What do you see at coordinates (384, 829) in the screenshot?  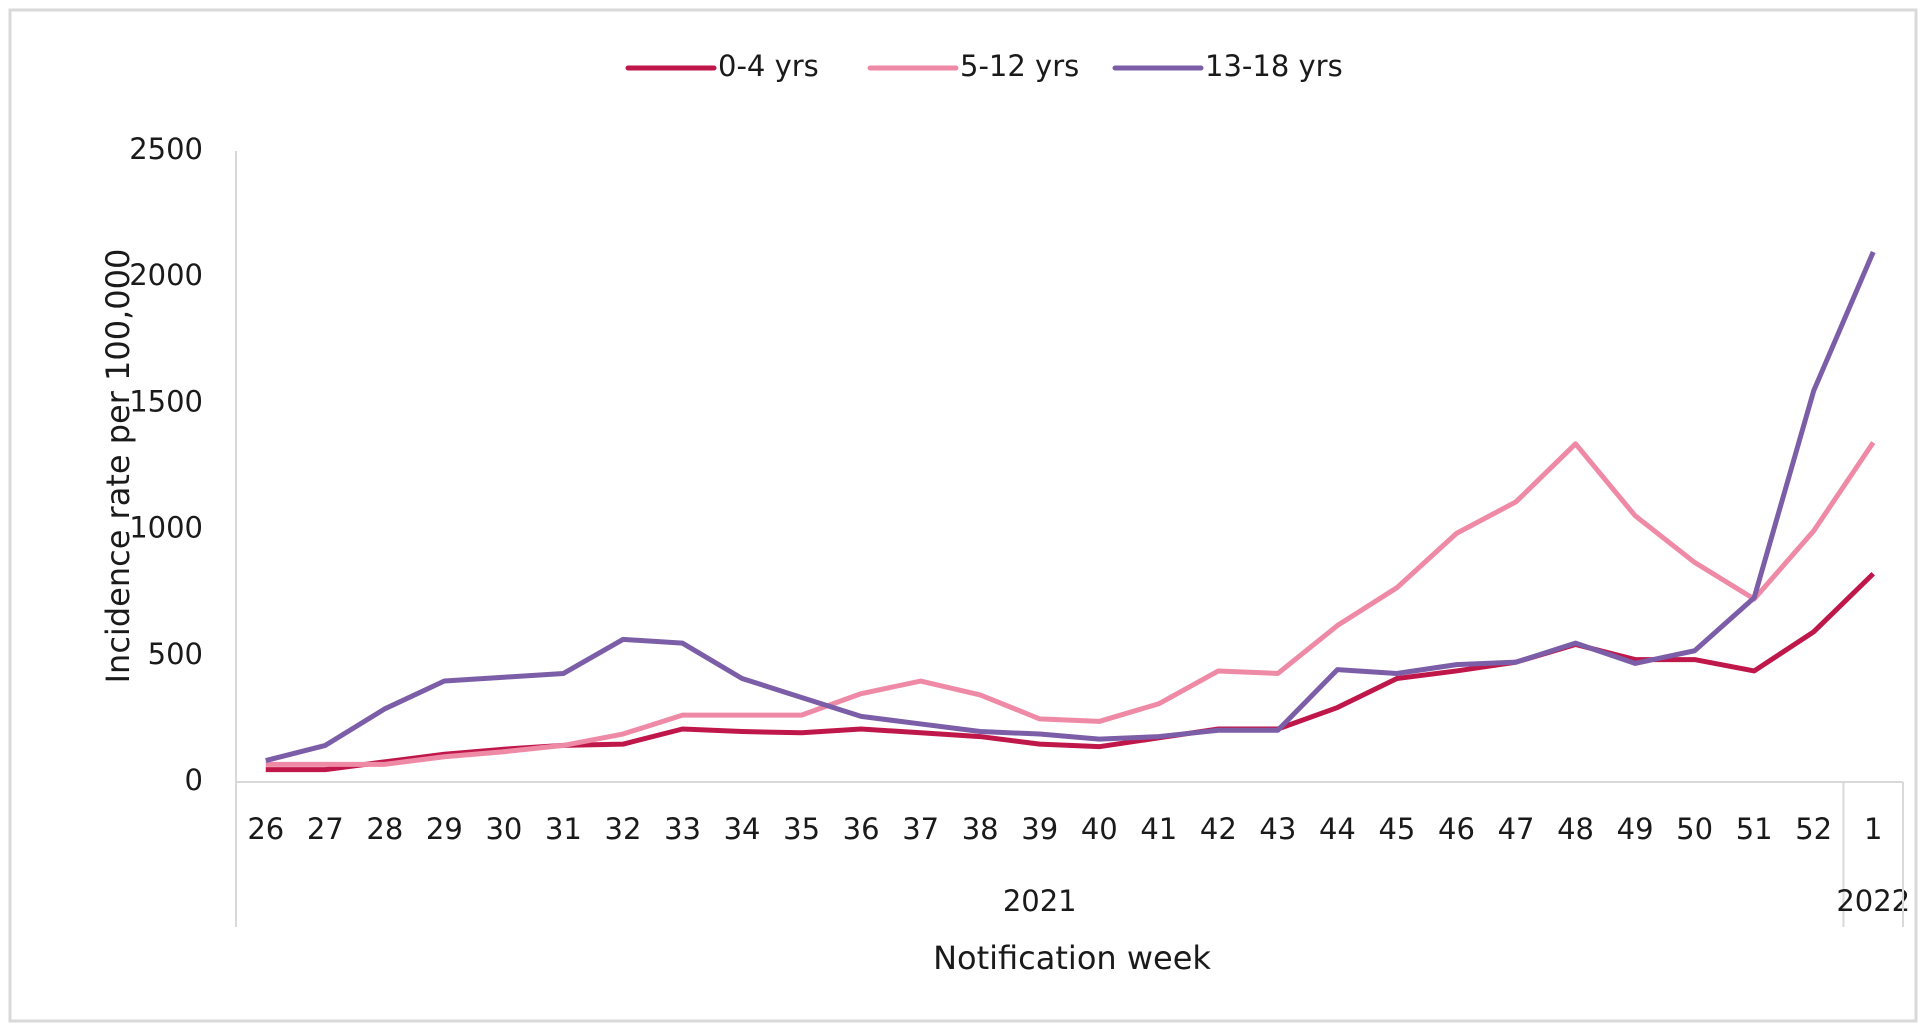 I see `x-tick-label: 28` at bounding box center [384, 829].